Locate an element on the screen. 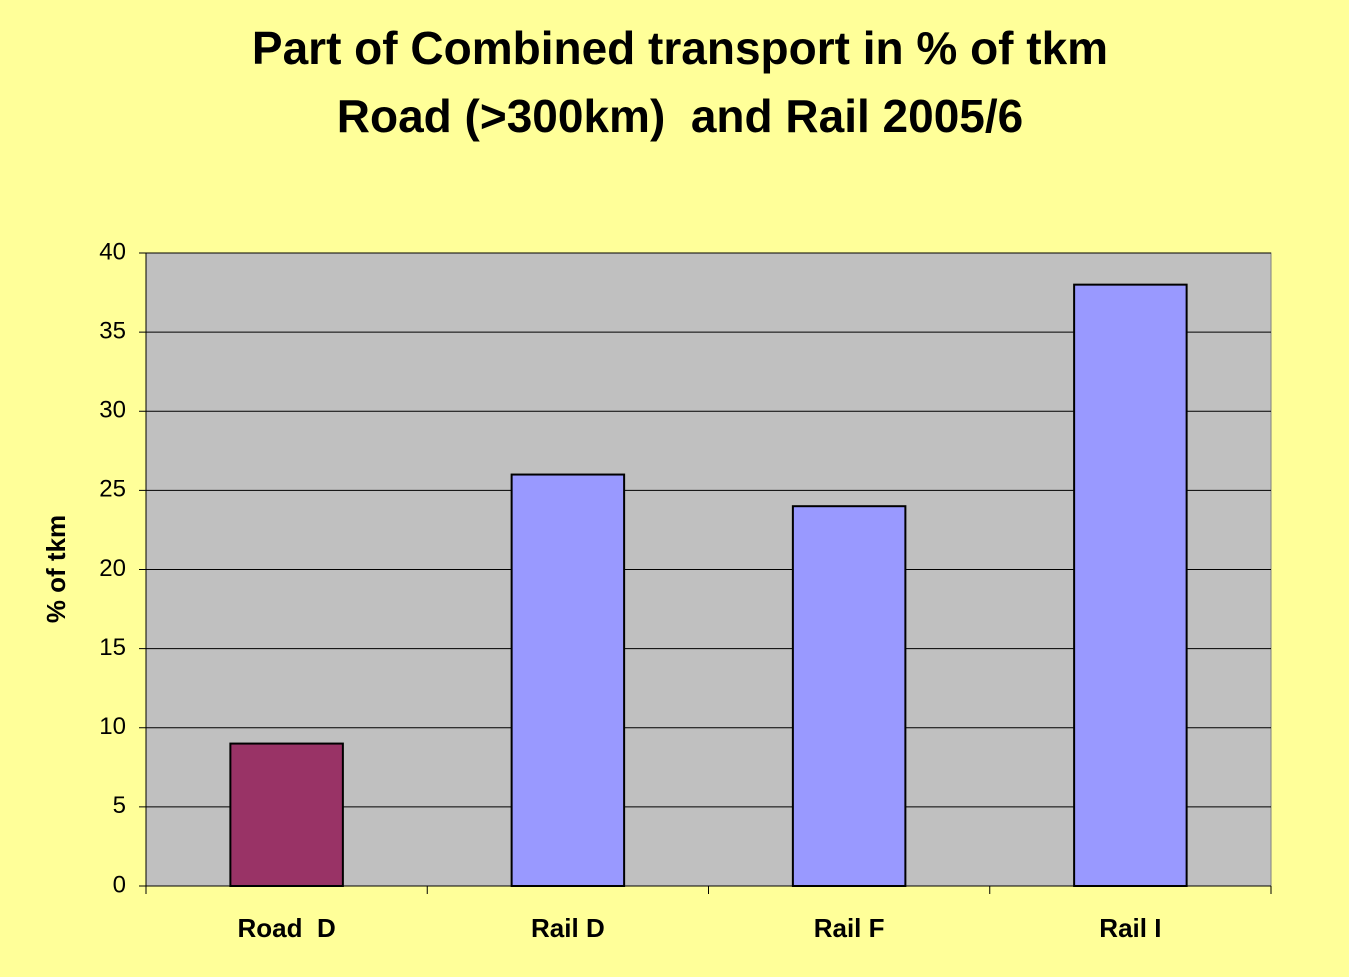  y-tick-label: 15 is located at coordinates (112, 647).